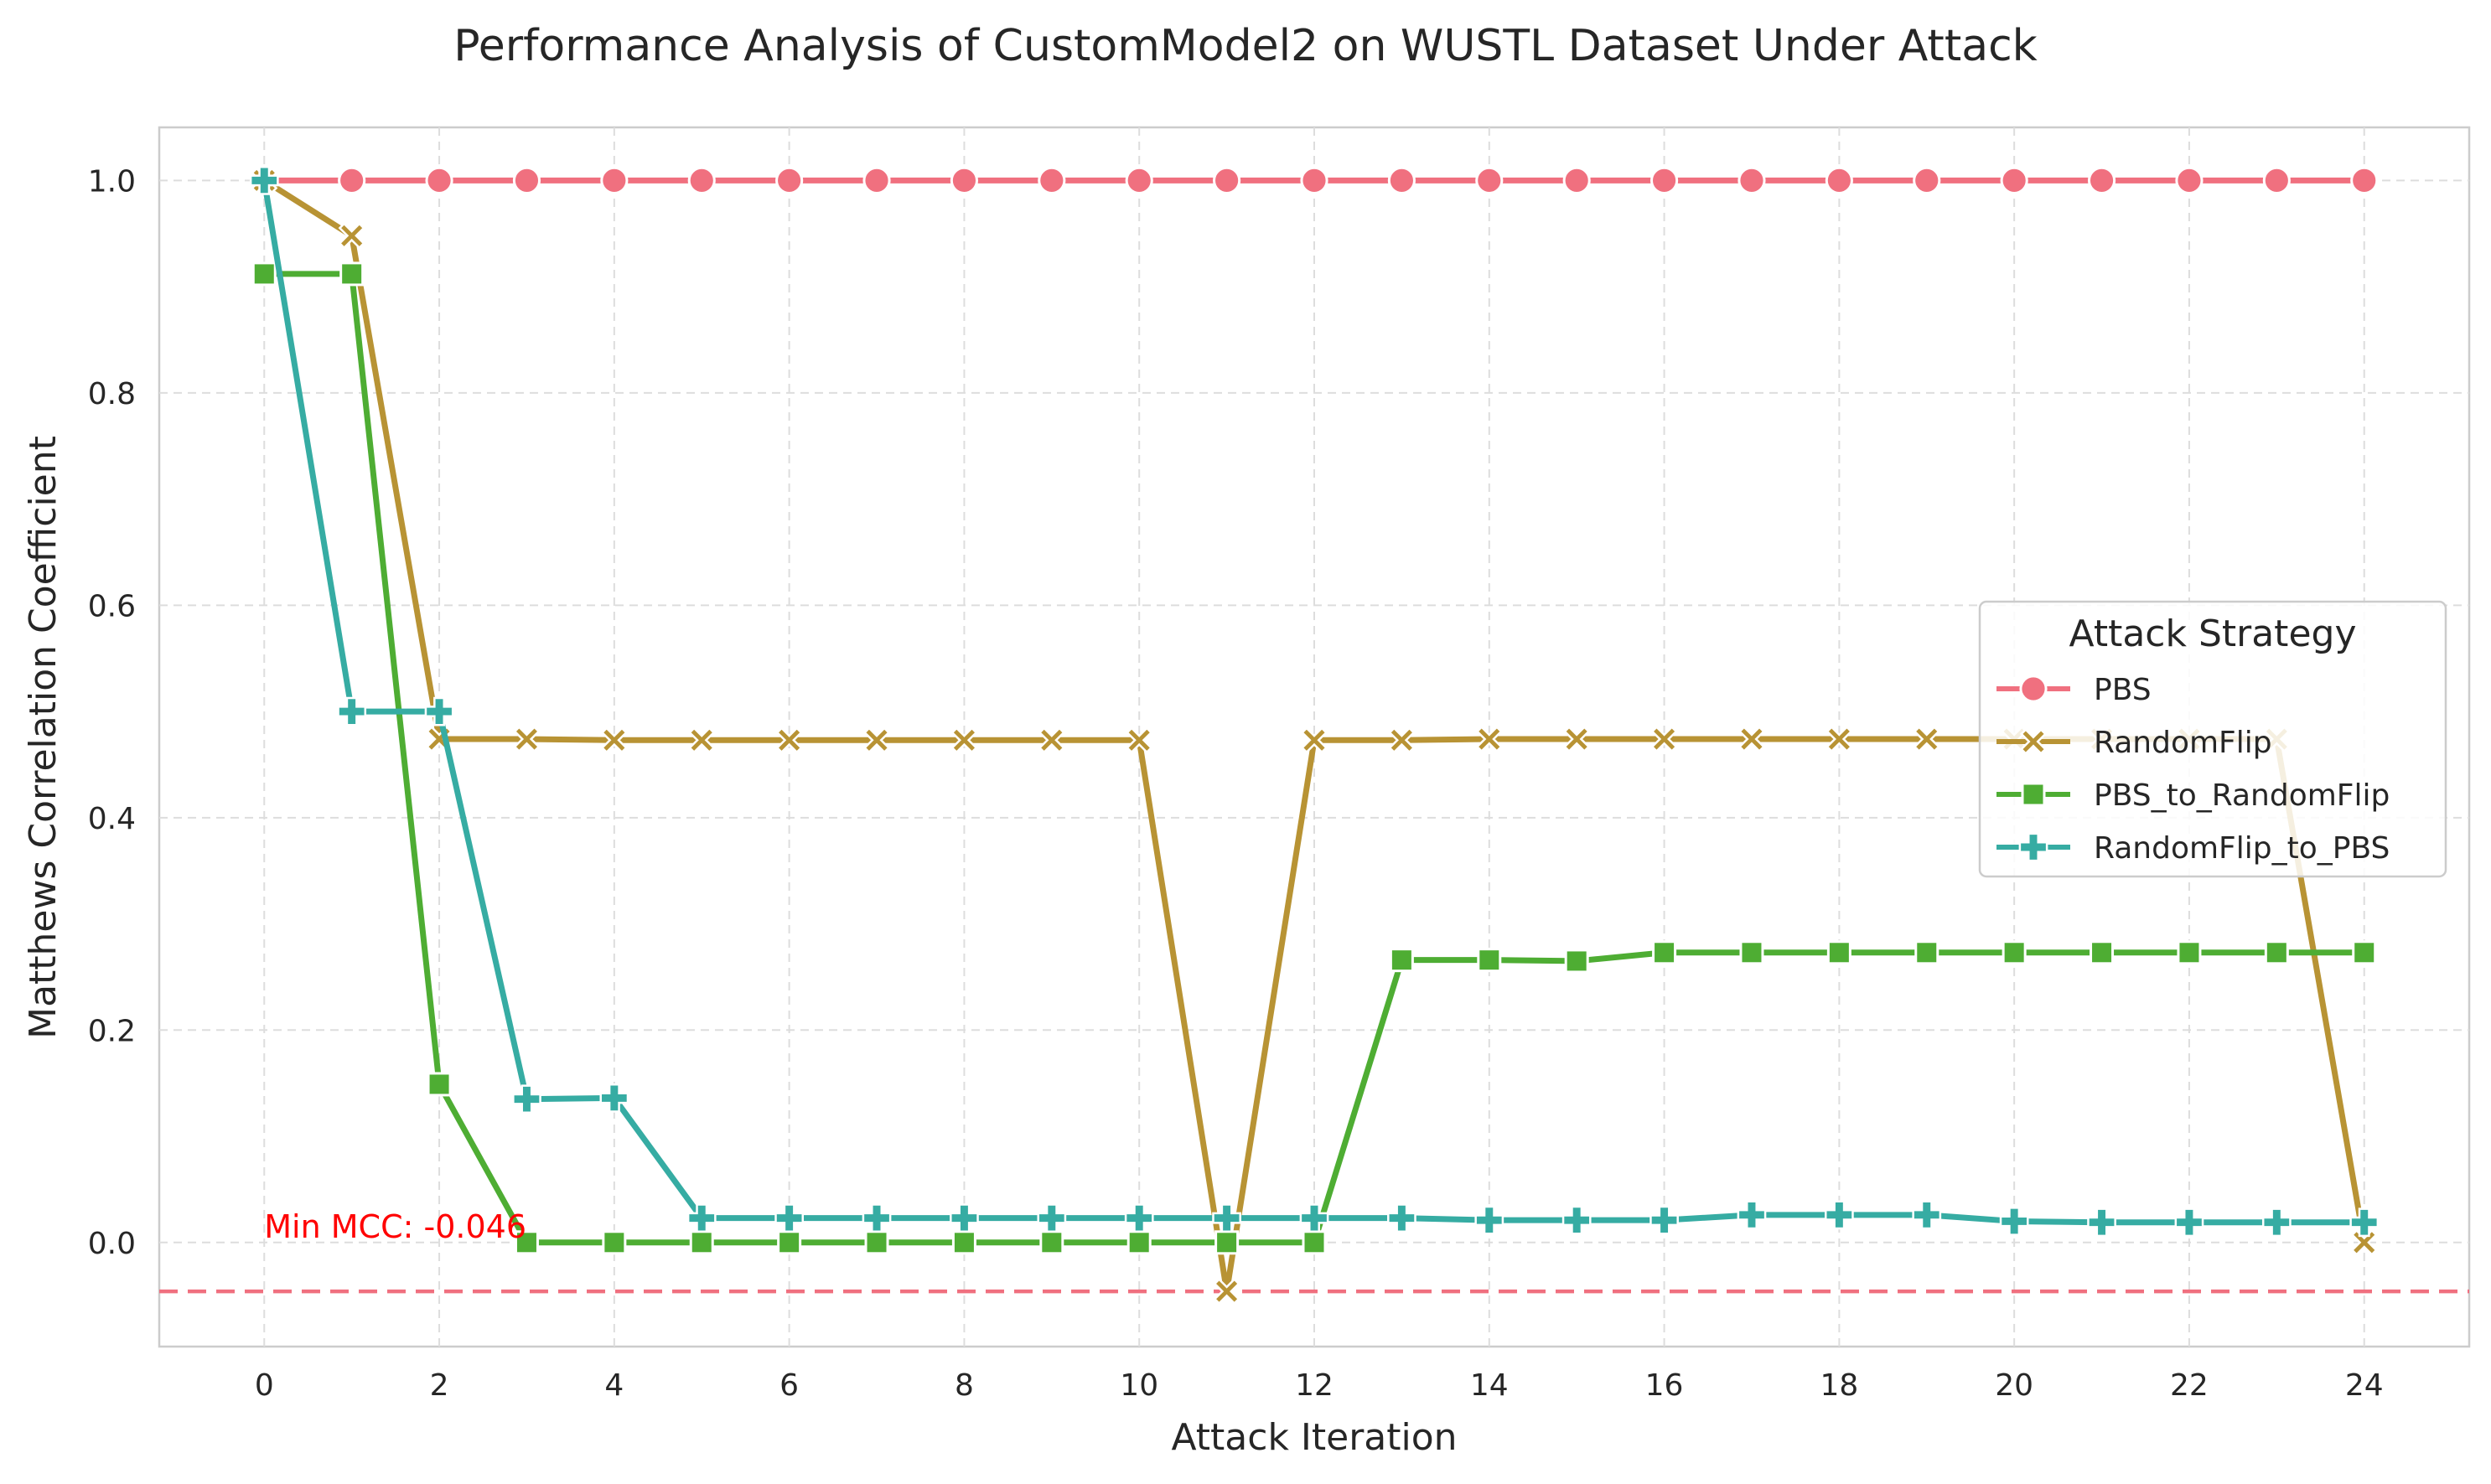  I want to click on x-tick-label: 12, so click(1314, 1385).